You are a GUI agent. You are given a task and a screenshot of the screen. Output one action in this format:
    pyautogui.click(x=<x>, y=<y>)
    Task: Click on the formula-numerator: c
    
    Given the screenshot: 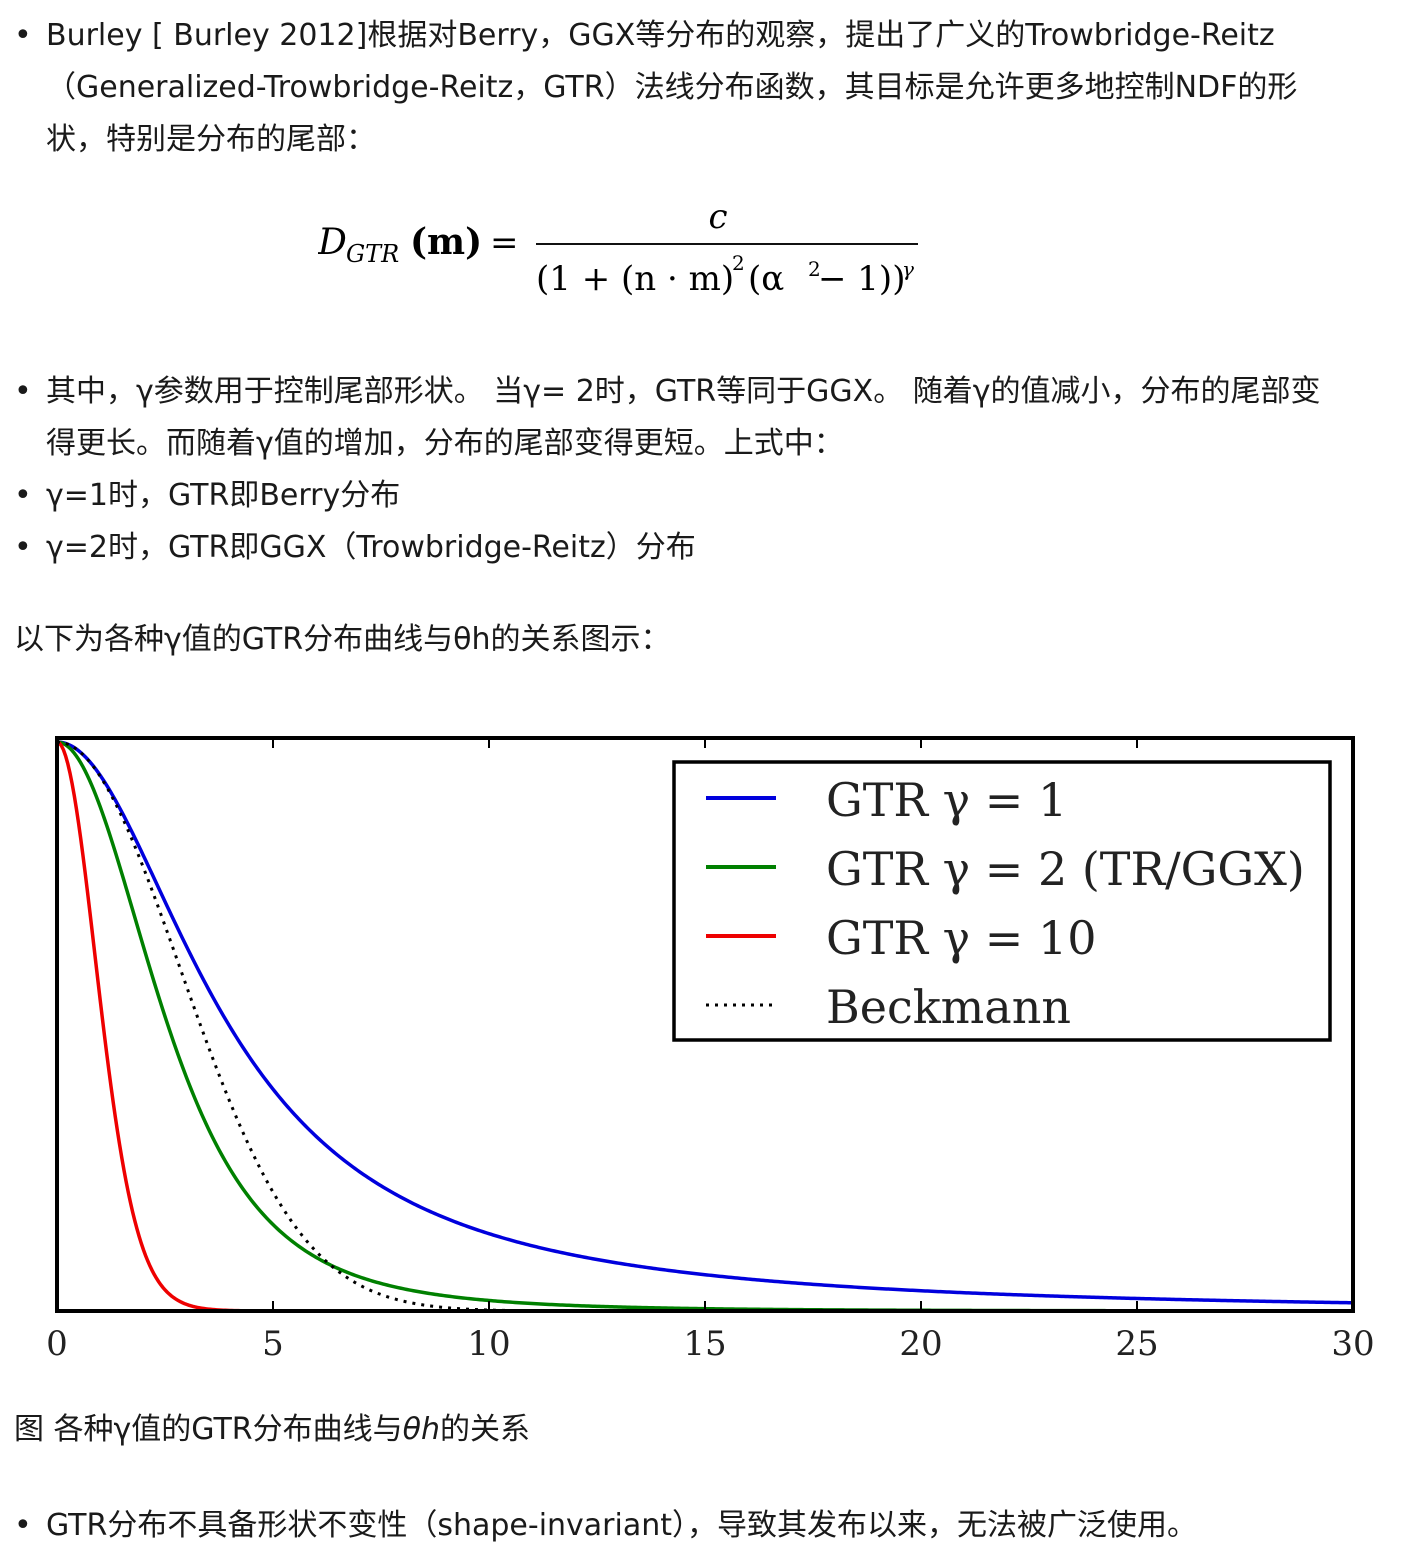 What is the action you would take?
    pyautogui.click(x=717, y=217)
    